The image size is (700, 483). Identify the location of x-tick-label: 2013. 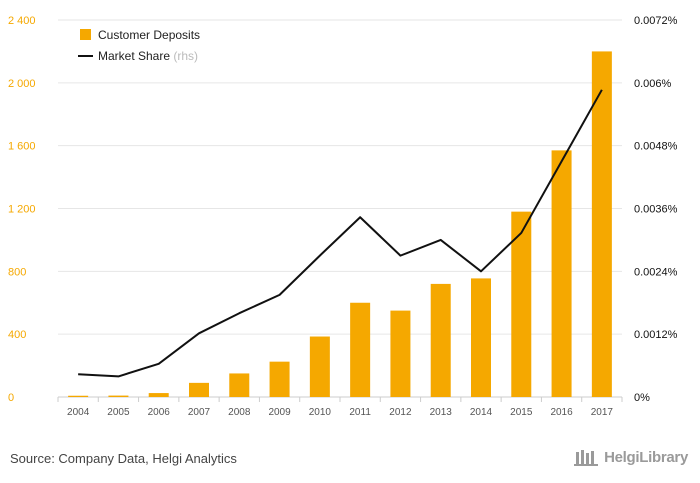
(441, 412).